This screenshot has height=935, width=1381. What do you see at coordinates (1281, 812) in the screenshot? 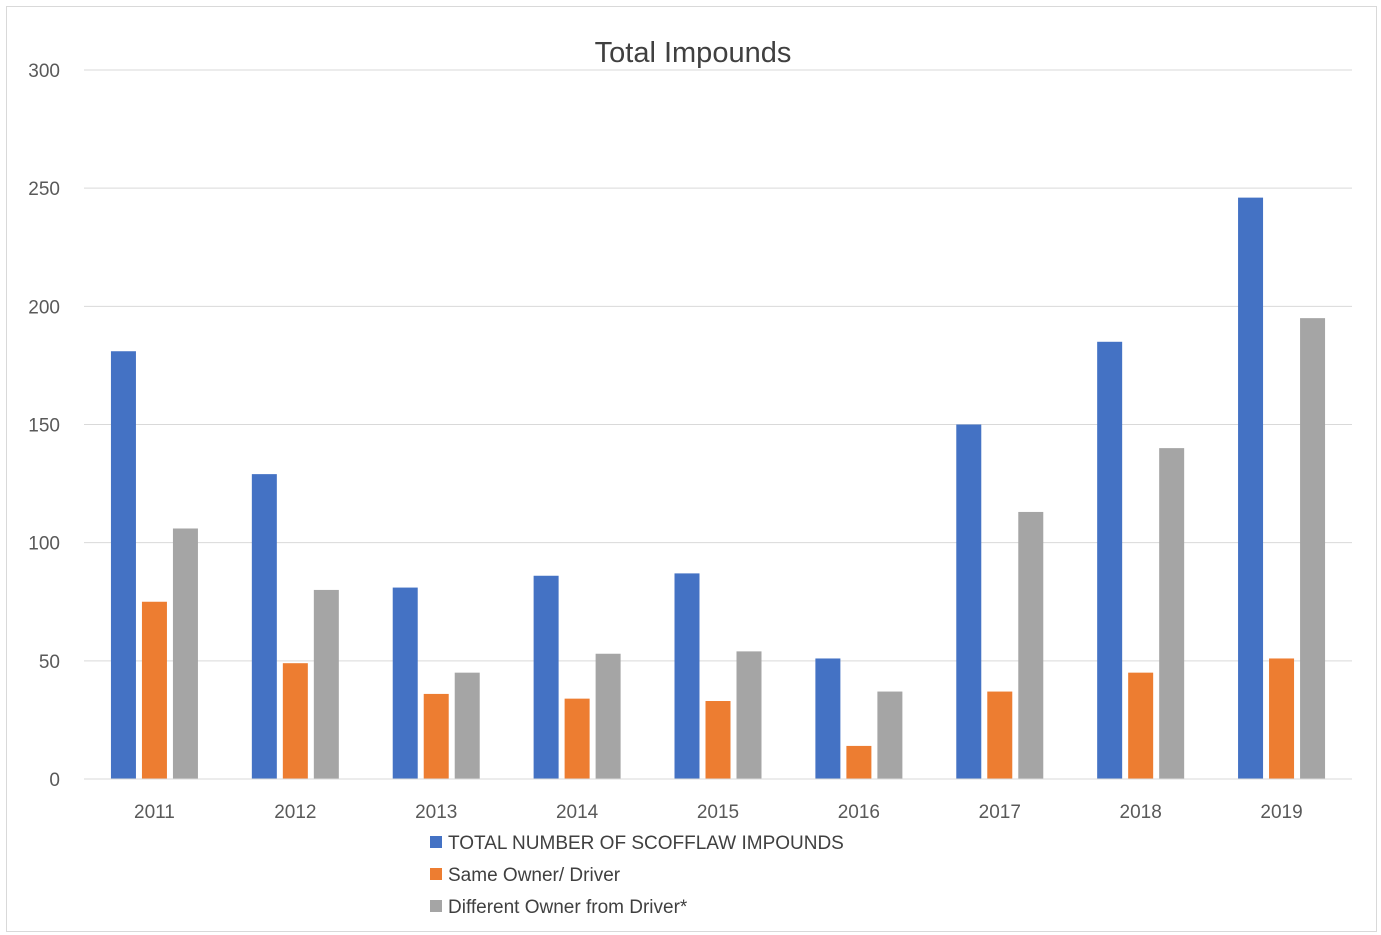
I see `x-tick-label: 2019` at bounding box center [1281, 812].